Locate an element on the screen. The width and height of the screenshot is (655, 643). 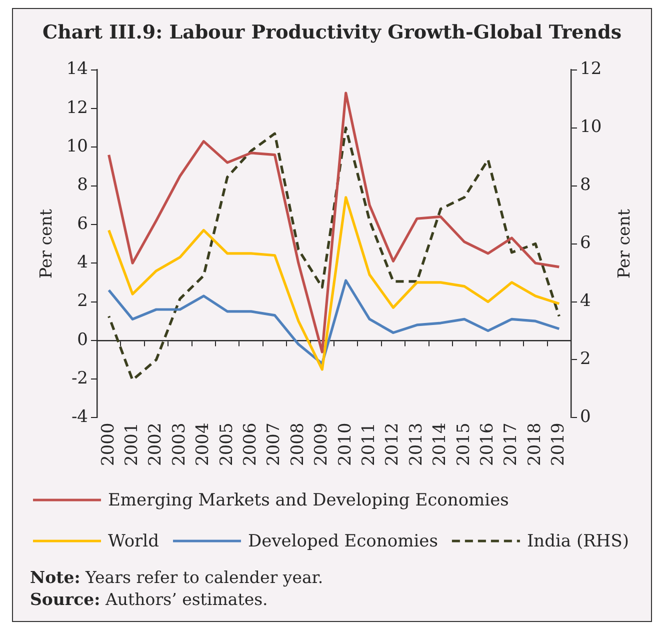
x-tick-label: 2009 is located at coordinates (322, 444).